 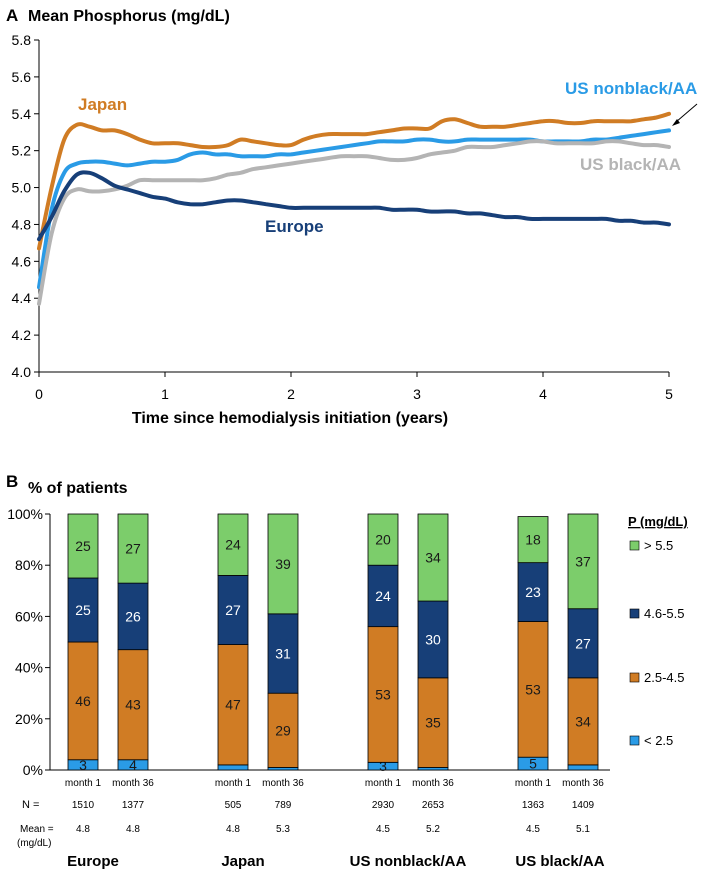 What do you see at coordinates (29, 719) in the screenshot?
I see `y-tick-label: 20%` at bounding box center [29, 719].